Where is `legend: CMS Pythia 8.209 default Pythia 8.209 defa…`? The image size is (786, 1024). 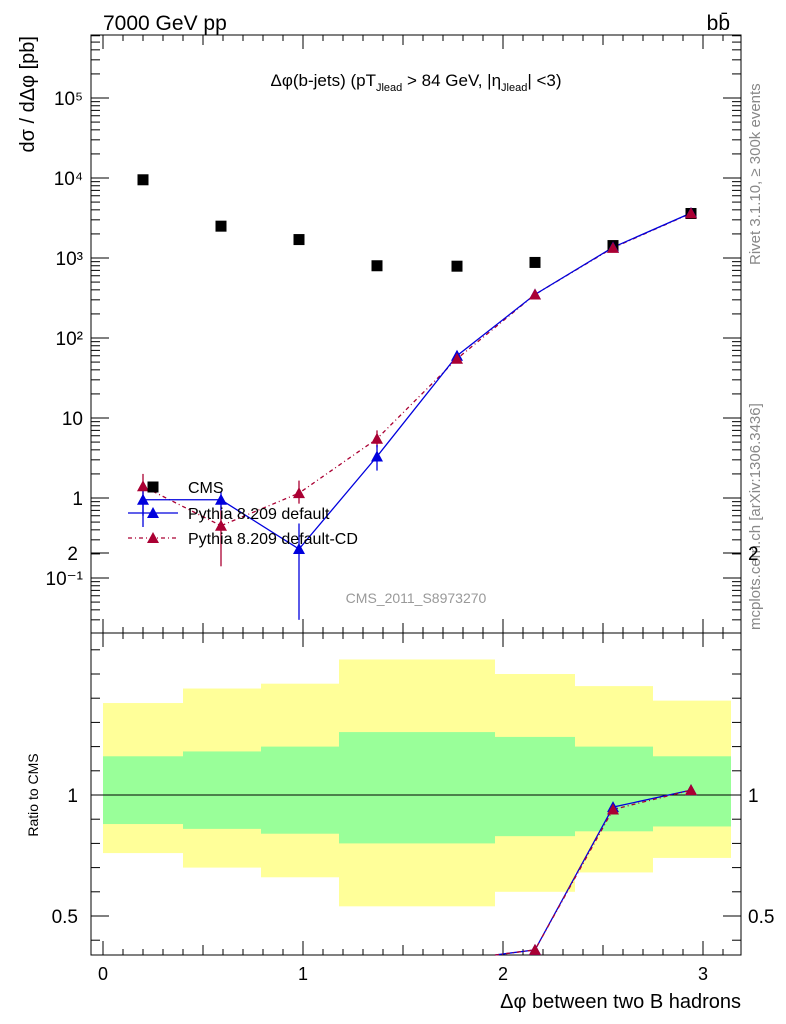 legend: CMS Pythia 8.209 default Pythia 8.209 defa… is located at coordinates (243, 514).